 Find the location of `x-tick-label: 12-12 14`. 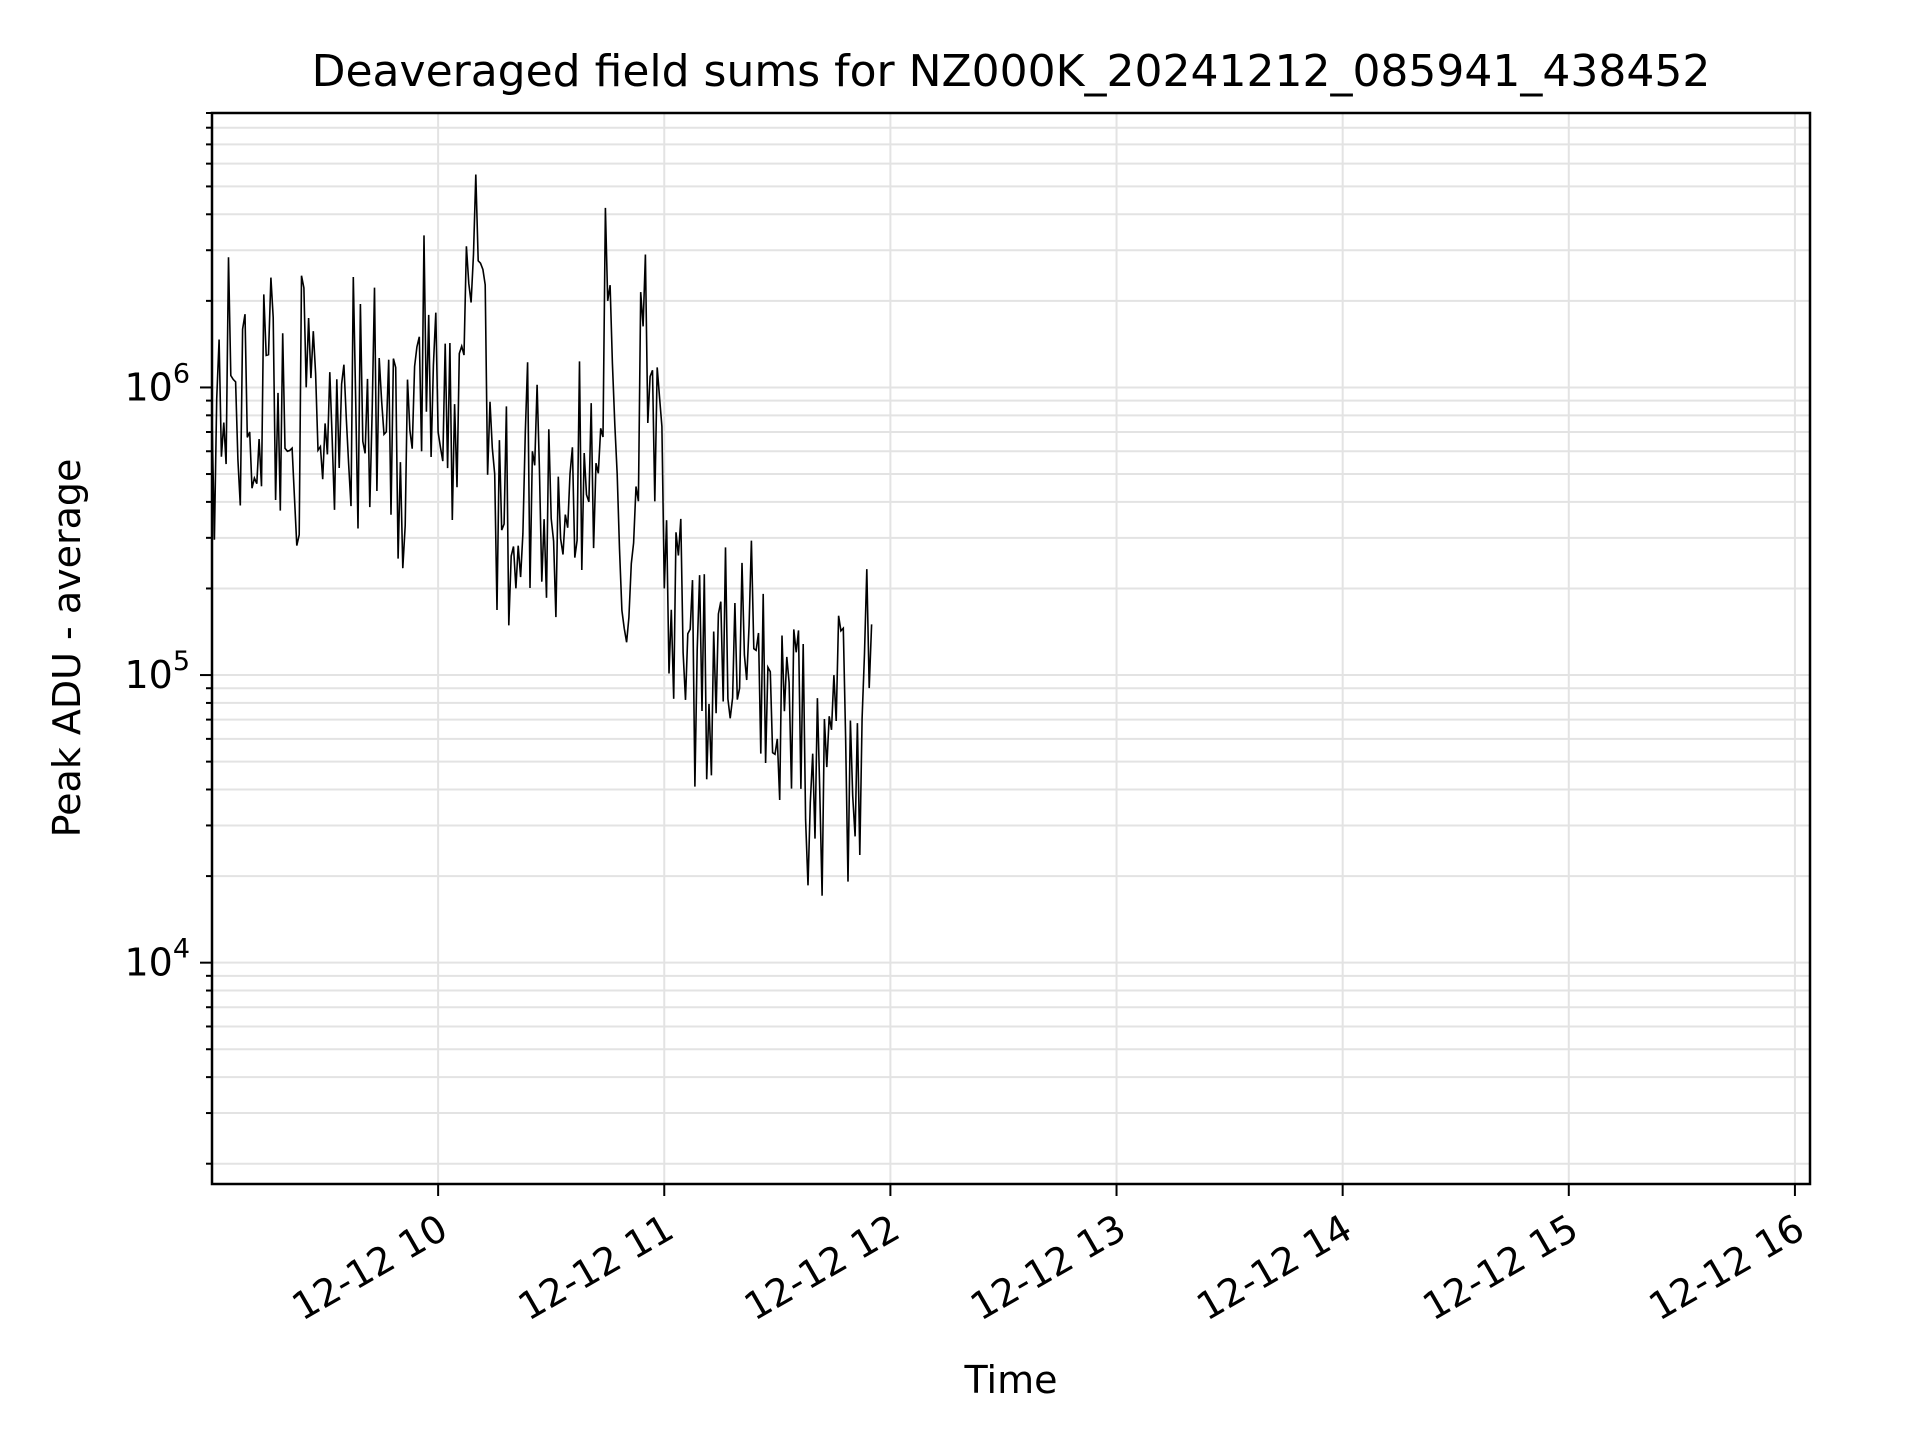

x-tick-label: 12-12 14 is located at coordinates (1274, 1268).